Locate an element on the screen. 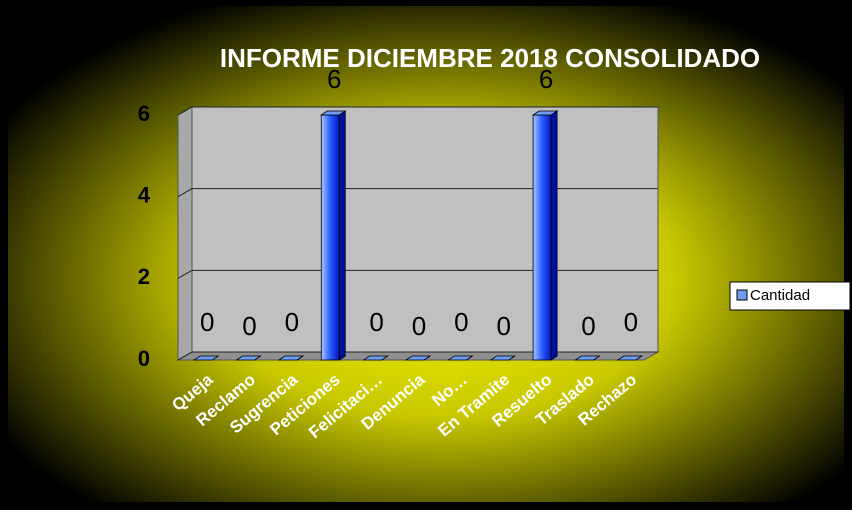  legend-marker is located at coordinates (742, 295).